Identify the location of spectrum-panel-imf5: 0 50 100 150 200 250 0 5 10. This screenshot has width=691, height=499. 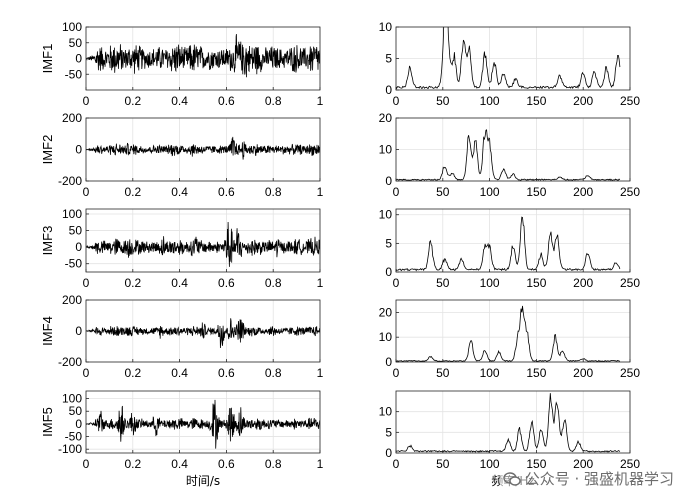
(509, 430).